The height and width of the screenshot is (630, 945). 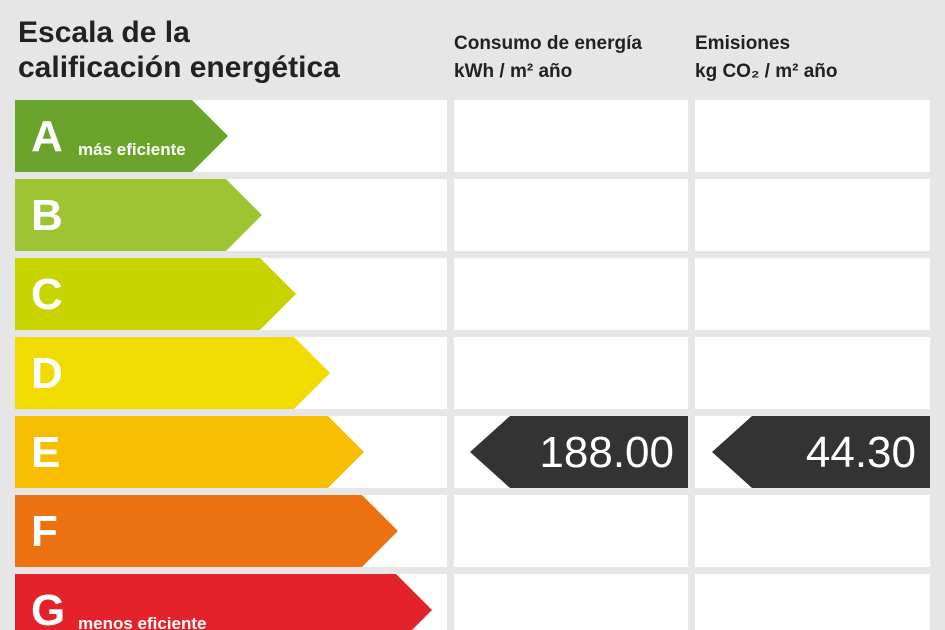 What do you see at coordinates (860, 452) in the screenshot?
I see `result-value: 44.30` at bounding box center [860, 452].